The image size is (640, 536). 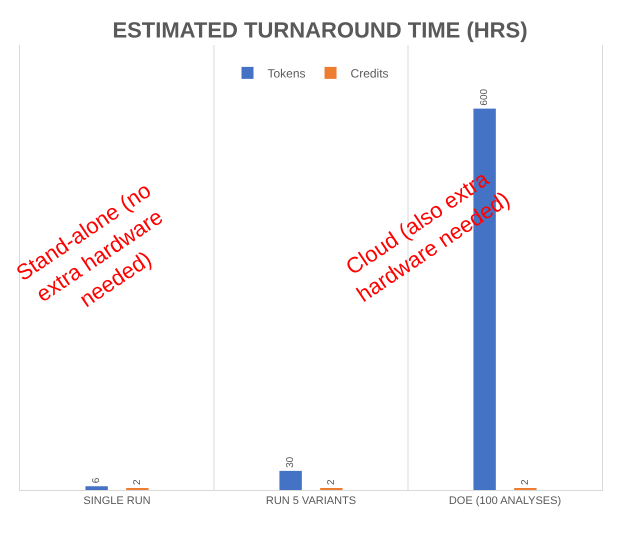 I want to click on x-tick-label: SINGLE RUN, so click(x=117, y=501).